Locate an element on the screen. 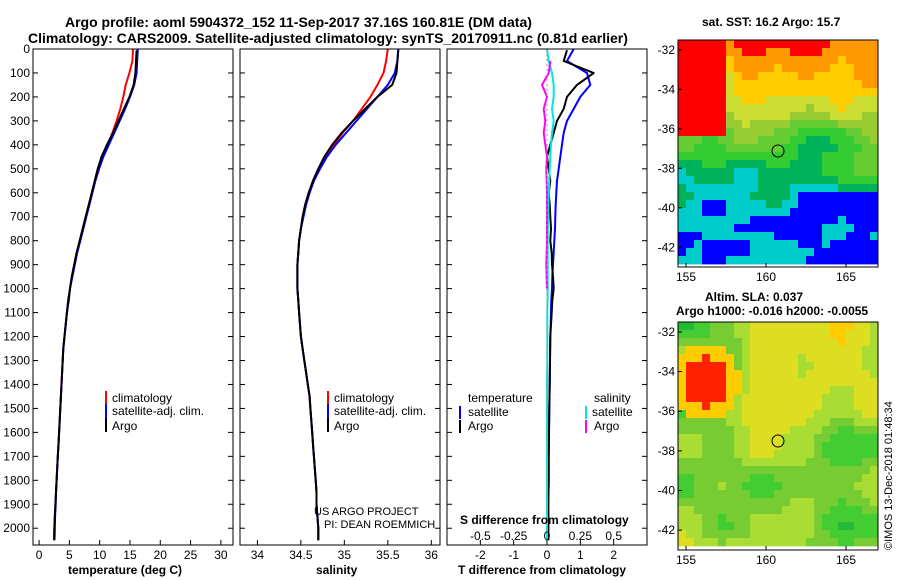 Image resolution: width=900 pixels, height=580 pixels. depth-tick-label: 700 is located at coordinates (20, 217).